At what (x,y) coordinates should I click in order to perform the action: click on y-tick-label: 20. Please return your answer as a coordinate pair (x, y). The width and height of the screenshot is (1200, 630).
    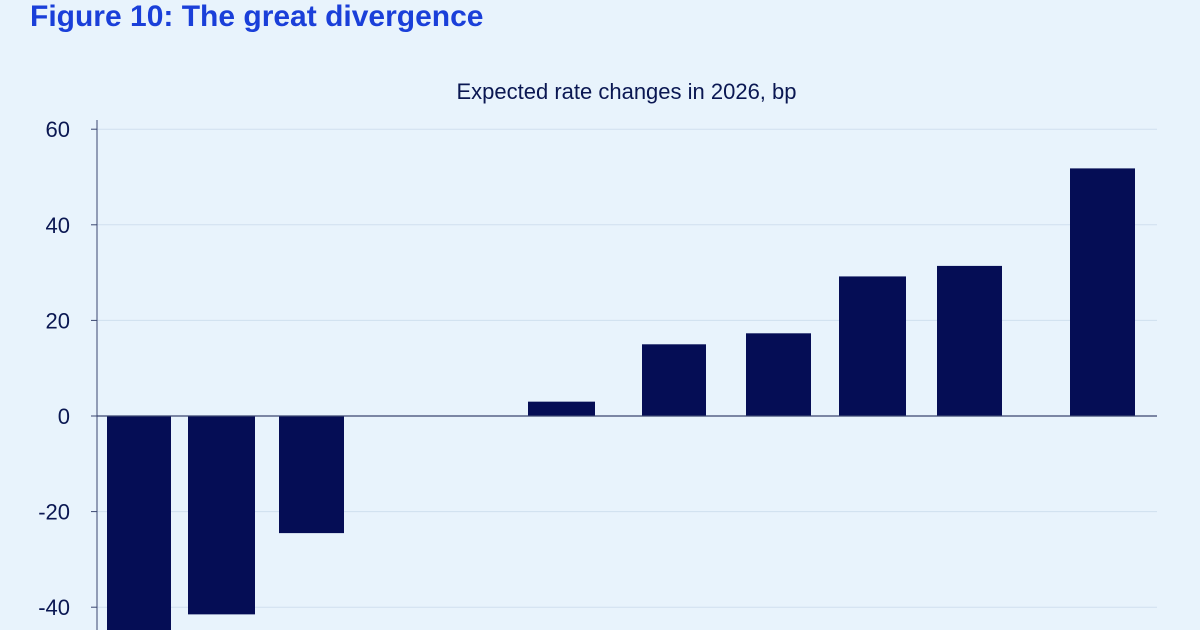
    Looking at the image, I should click on (58, 320).